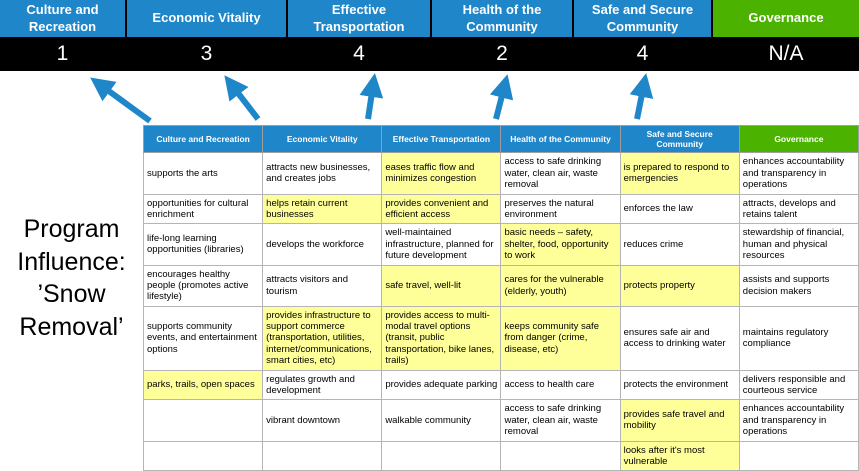  I want to click on table-cell: reduces crime, so click(679, 244).